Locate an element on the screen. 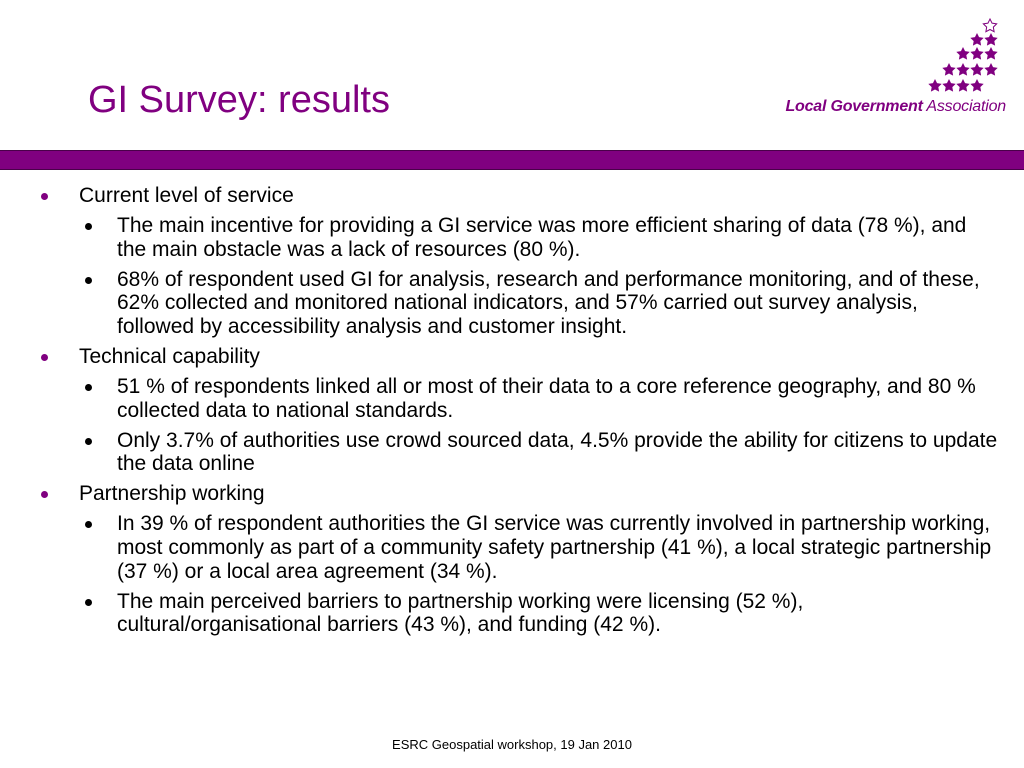 This screenshot has width=1024, height=768. section-heading-text: Technical capability is located at coordinates (169, 356).